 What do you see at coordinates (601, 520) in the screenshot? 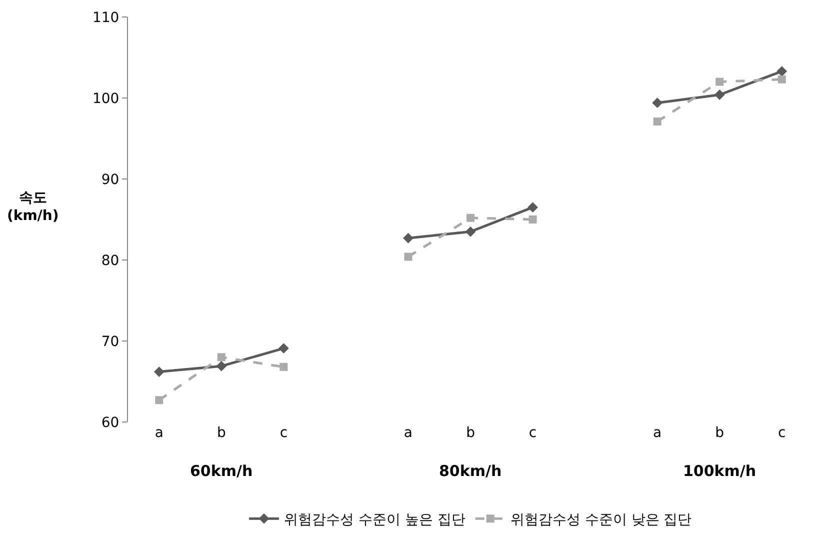
I see `legend-label: 위험감수성 수준이 낮은 집단` at bounding box center [601, 520].